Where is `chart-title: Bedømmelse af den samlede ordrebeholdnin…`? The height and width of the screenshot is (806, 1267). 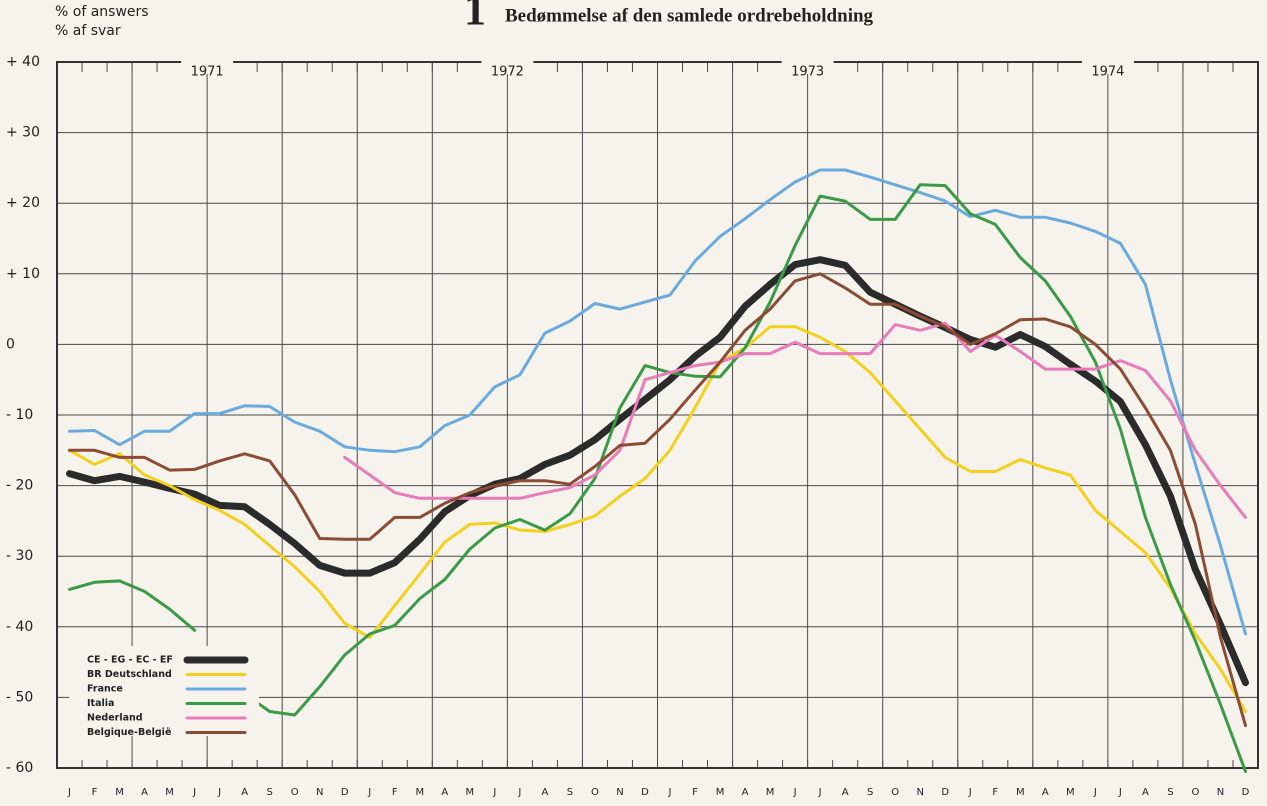 chart-title: Bedømmelse af den samlede ordrebeholdnin… is located at coordinates (689, 15).